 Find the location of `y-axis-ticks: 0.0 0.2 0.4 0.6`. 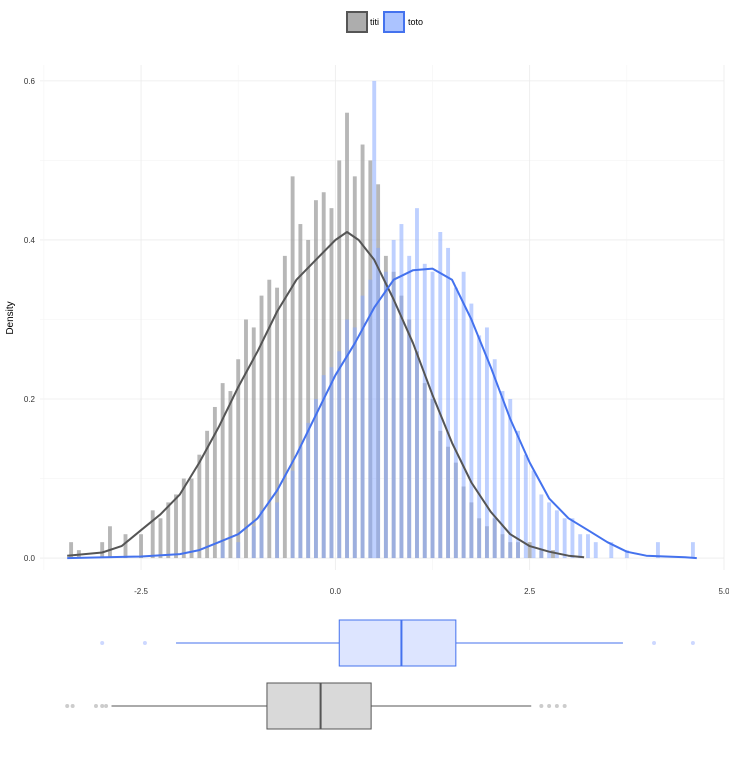

y-axis-ticks: 0.0 0.2 0.4 0.6 is located at coordinates (30, 320).